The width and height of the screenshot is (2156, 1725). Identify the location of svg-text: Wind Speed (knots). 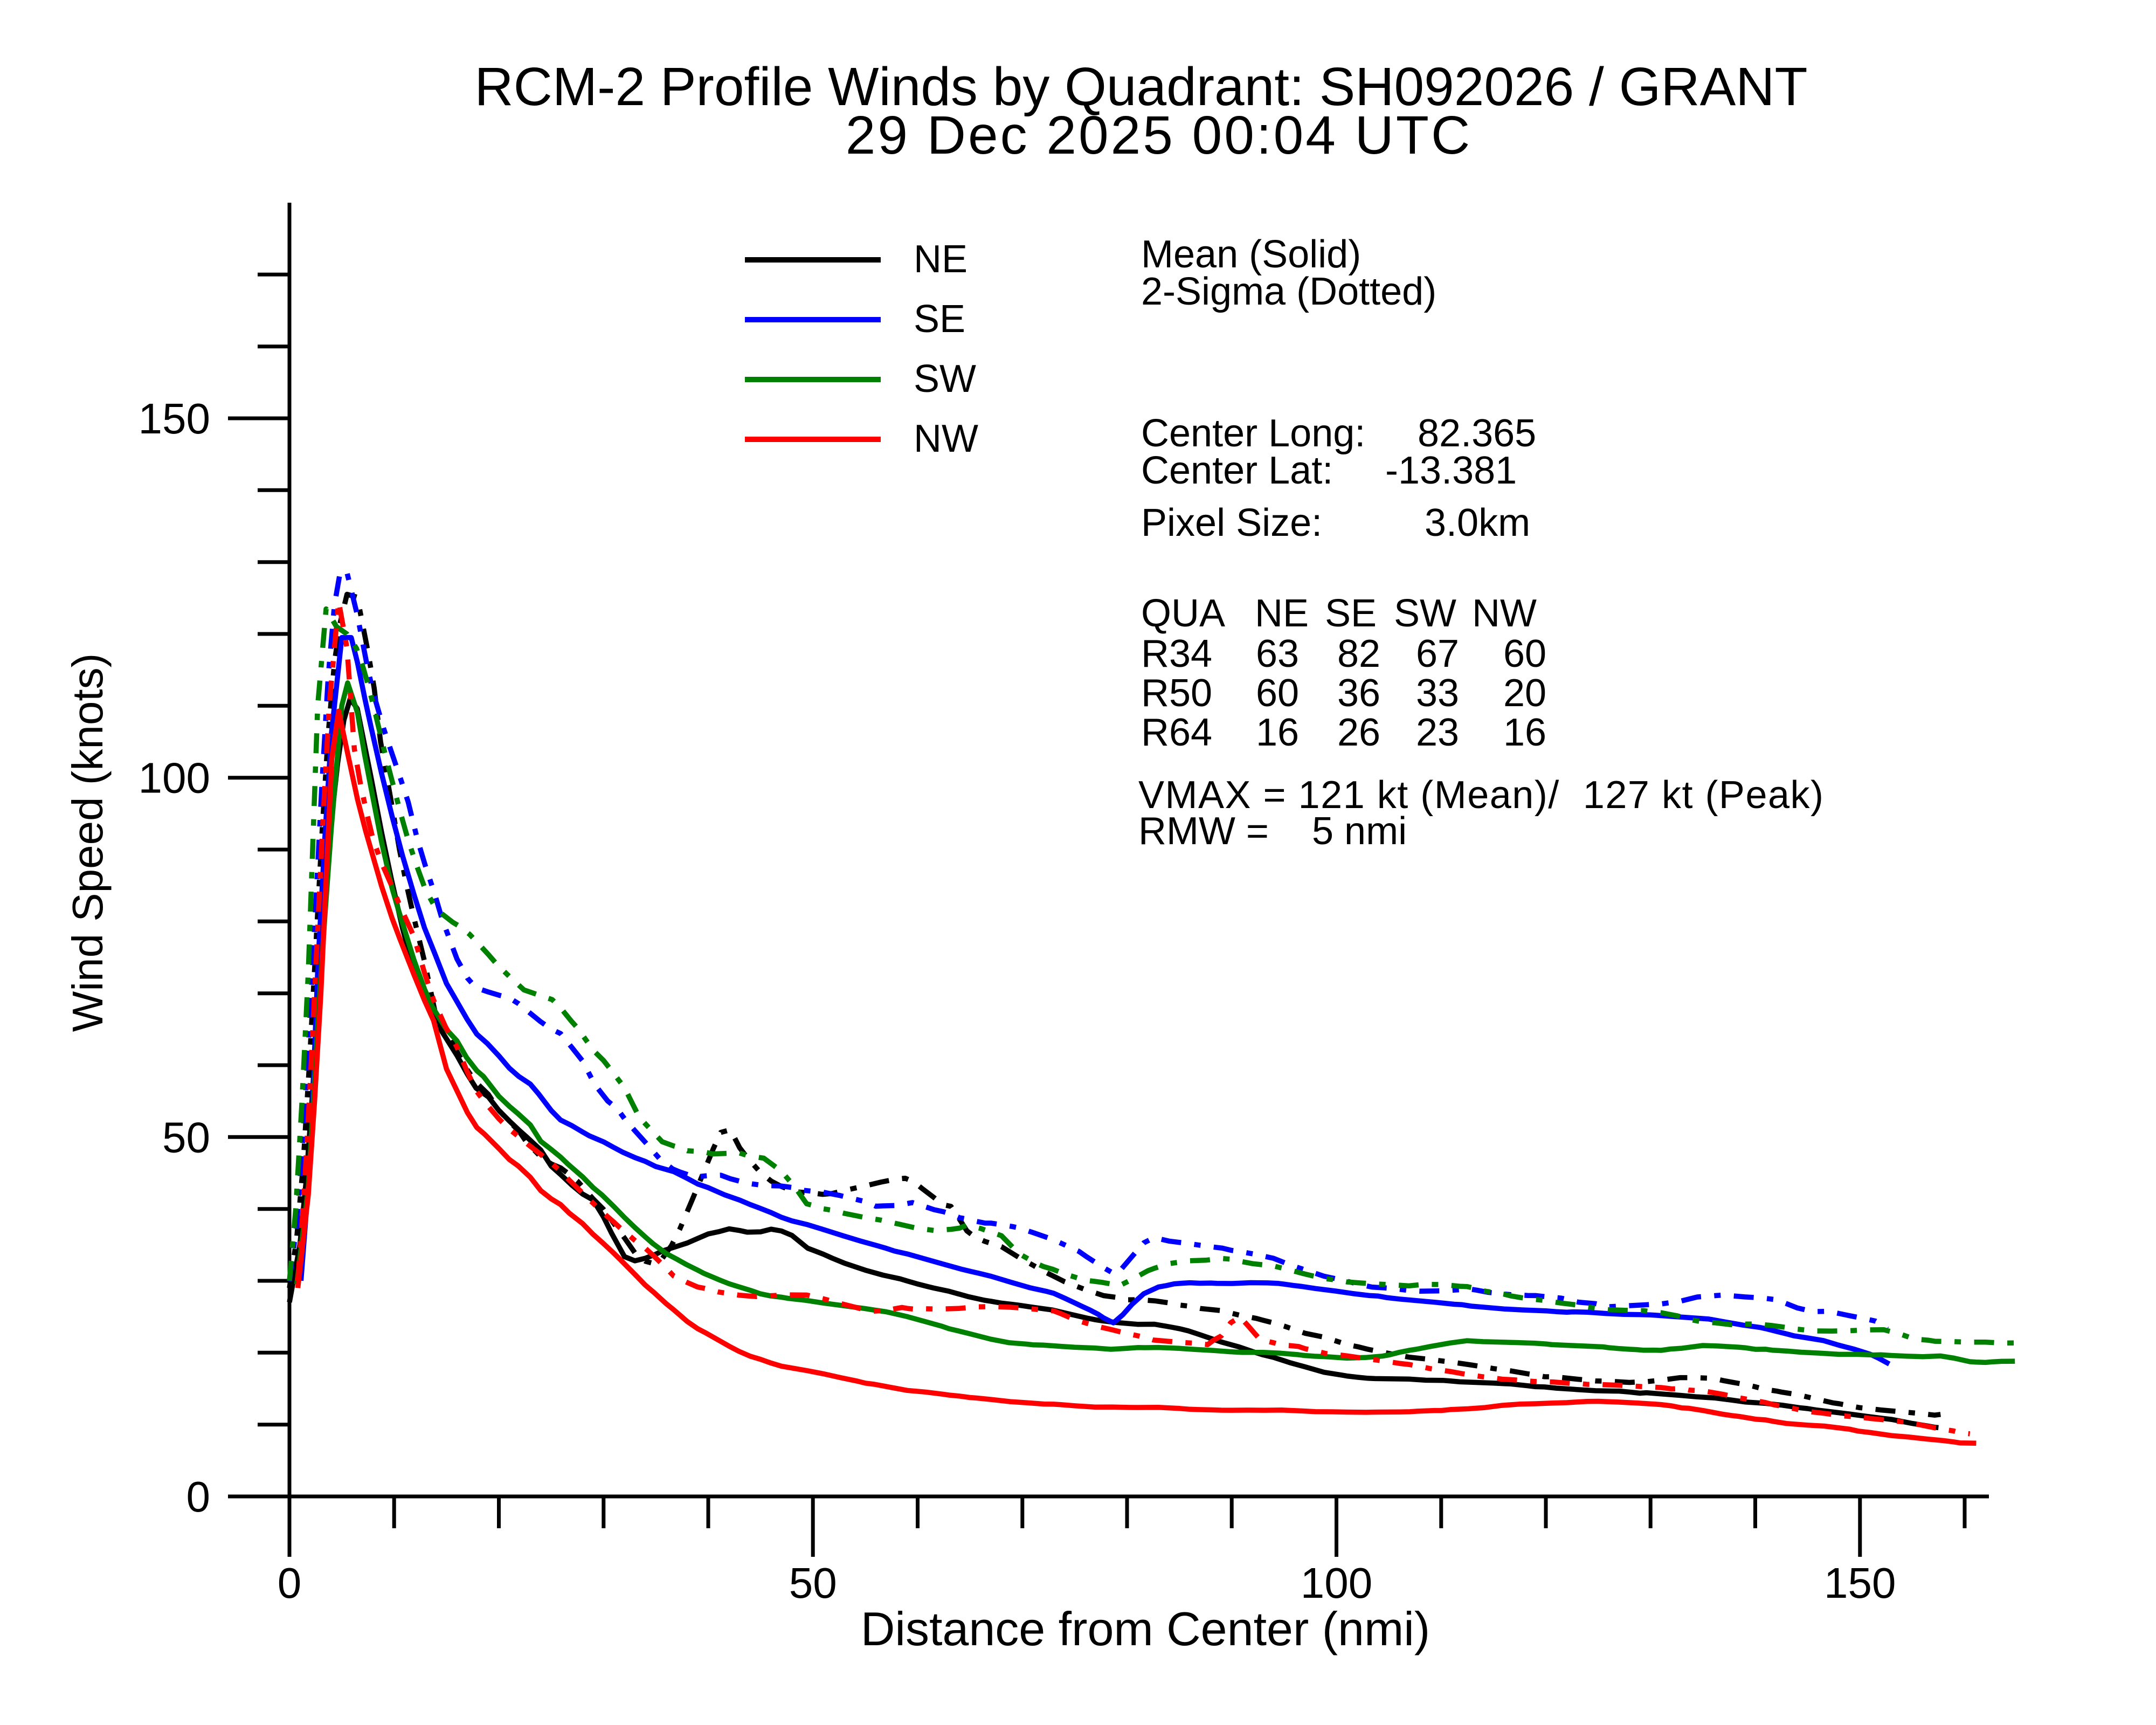
(88, 842).